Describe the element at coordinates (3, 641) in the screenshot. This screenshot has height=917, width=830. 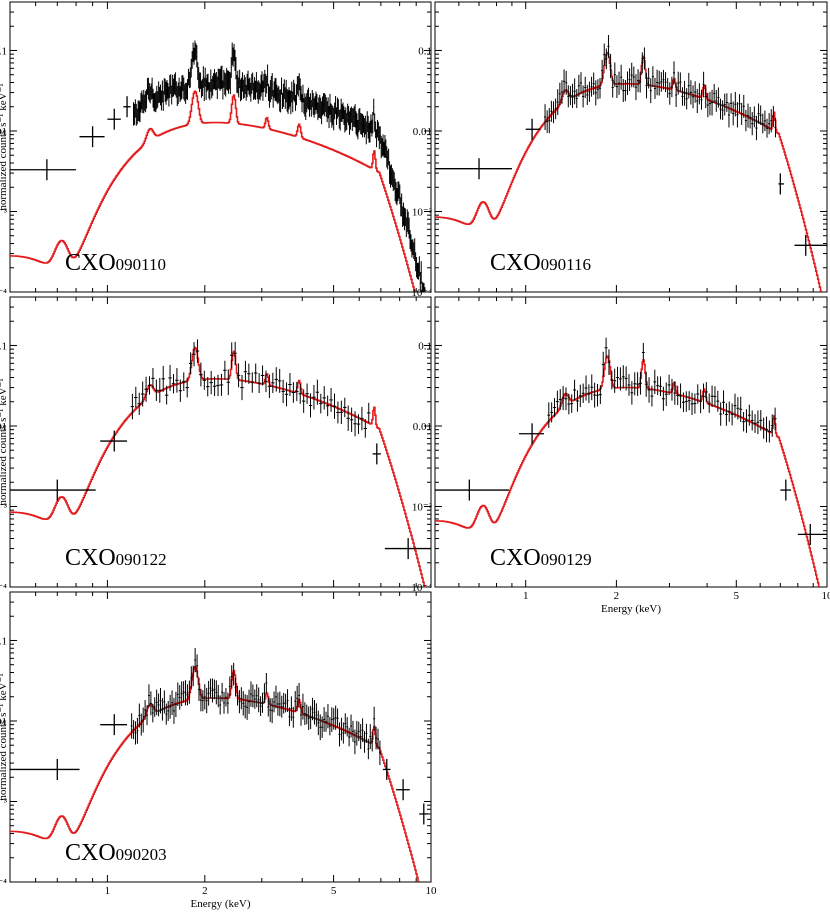
I see `y-tick-label: 0.1` at that location.